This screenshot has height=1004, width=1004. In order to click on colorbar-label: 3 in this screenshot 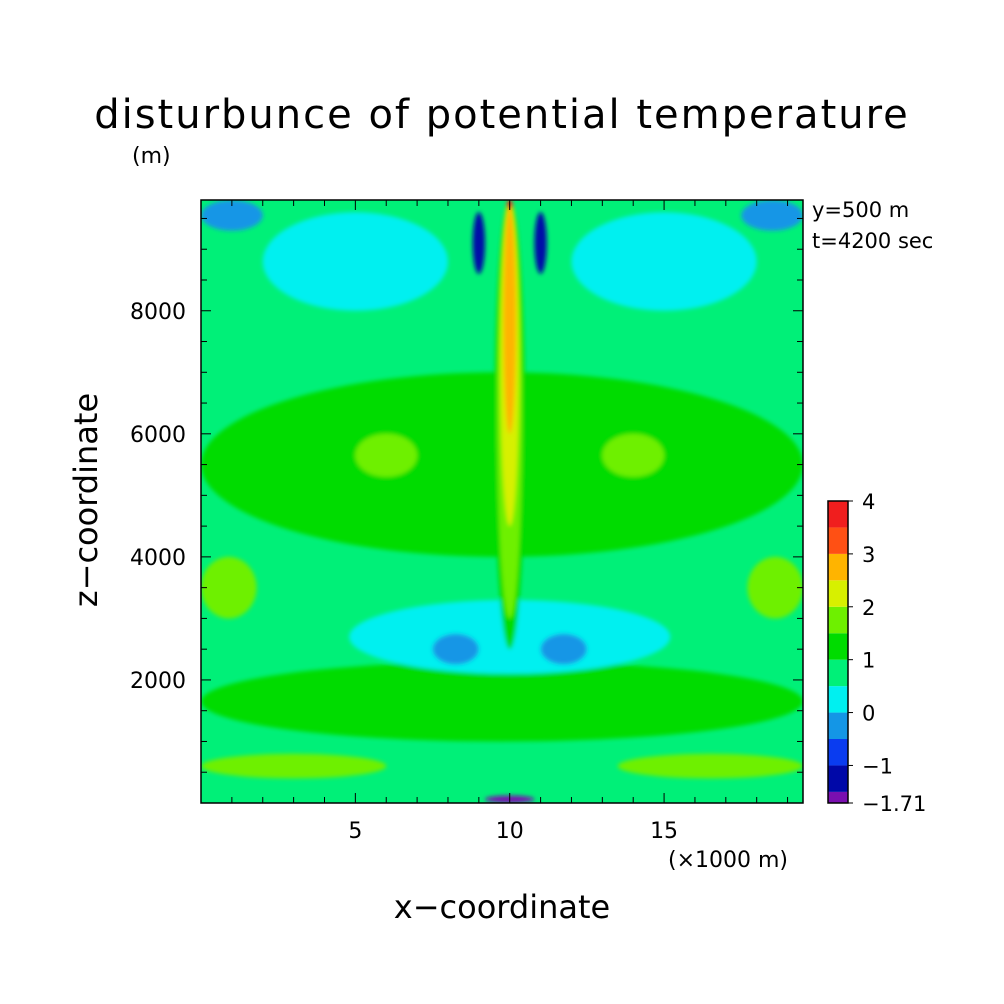, I will do `click(868, 555)`.